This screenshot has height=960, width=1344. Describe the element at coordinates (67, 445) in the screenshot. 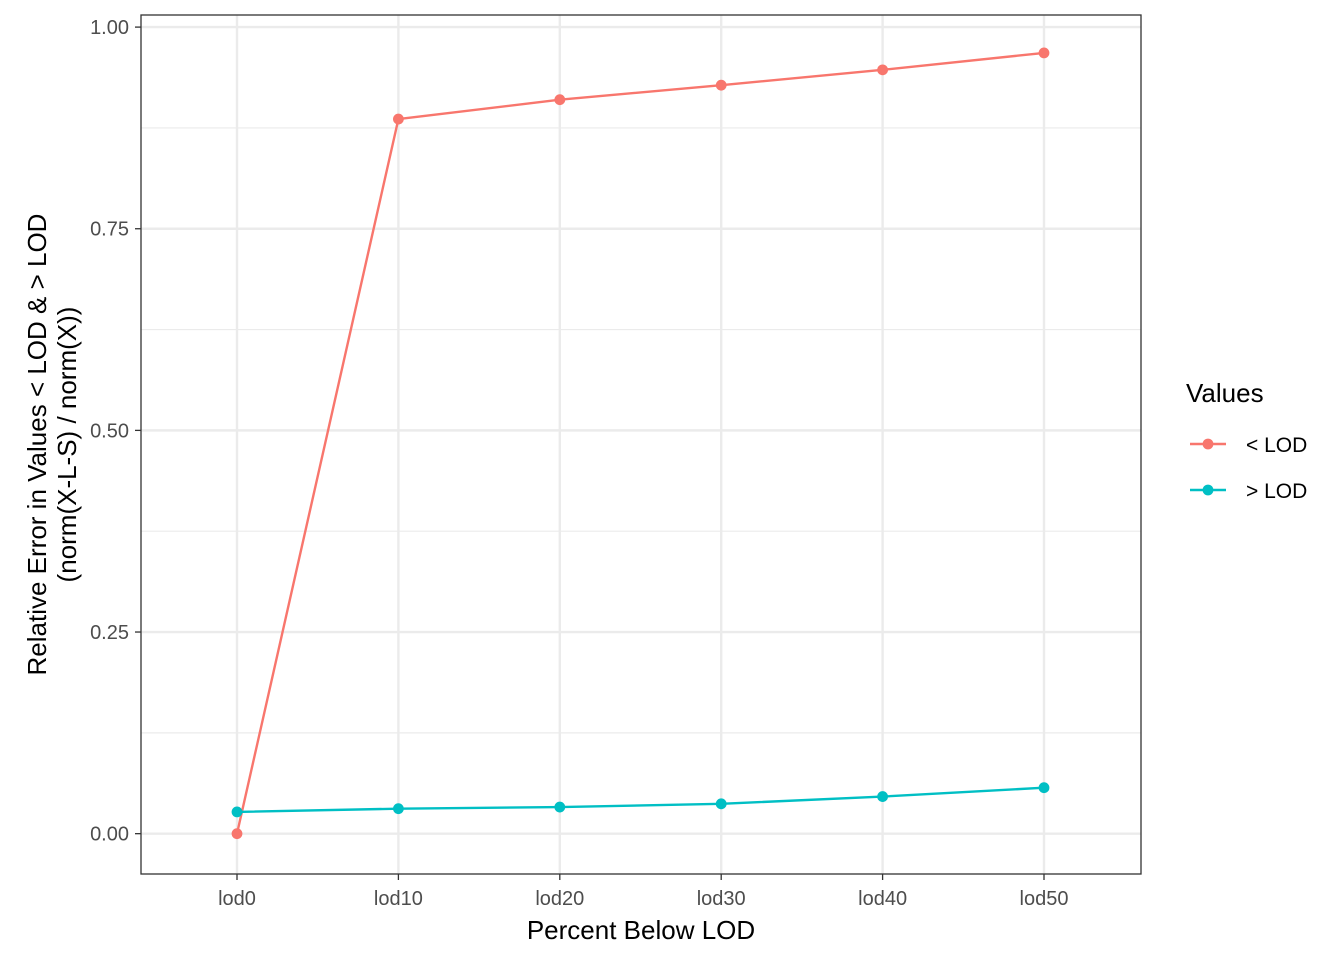

I see `y-axis-title-line-2: (norm(X-L-S) / norm(X))` at that location.